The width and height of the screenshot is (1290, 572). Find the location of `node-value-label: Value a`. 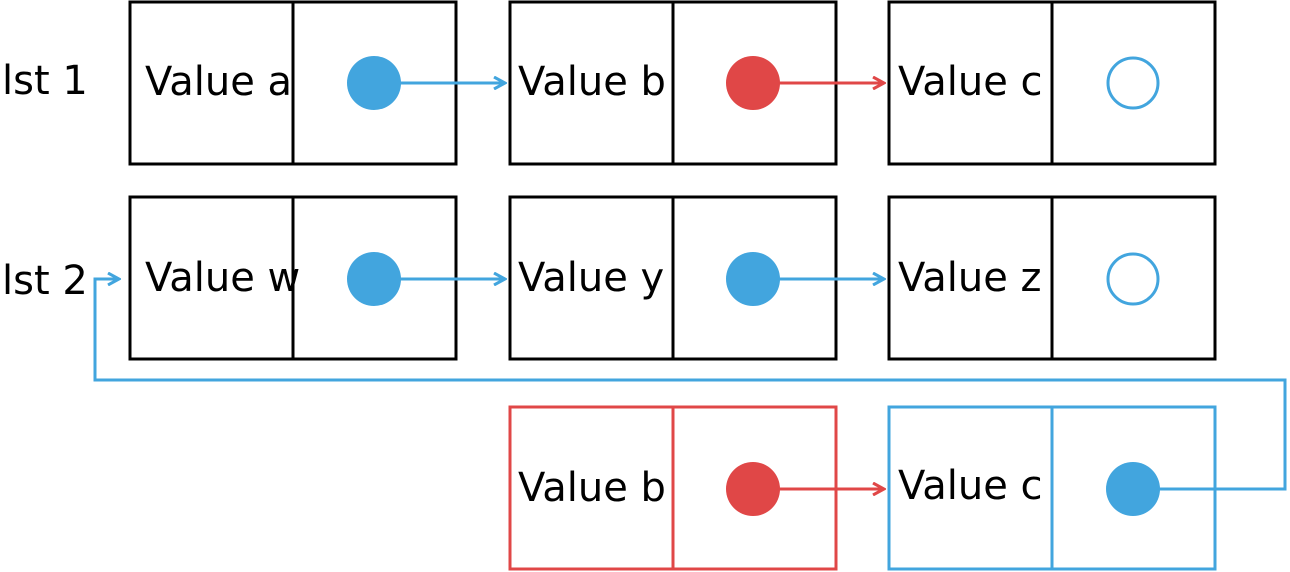

node-value-label: Value a is located at coordinates (218, 82).